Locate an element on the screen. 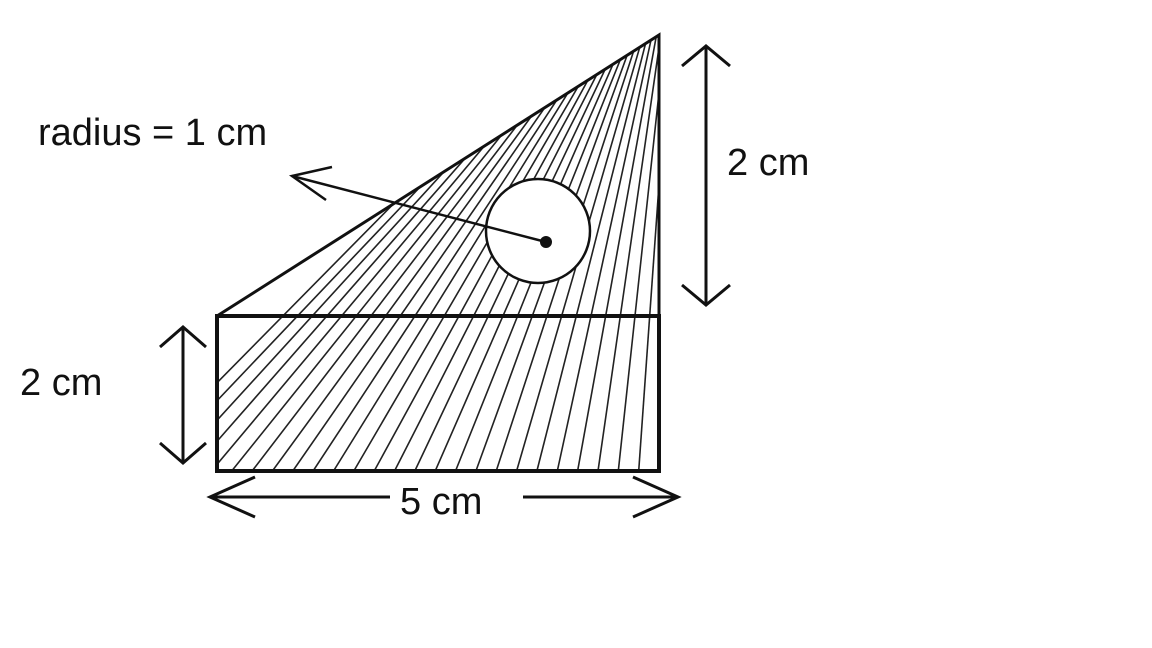 The width and height of the screenshot is (1152, 648). base-arrow-left is located at coordinates (231, 497).